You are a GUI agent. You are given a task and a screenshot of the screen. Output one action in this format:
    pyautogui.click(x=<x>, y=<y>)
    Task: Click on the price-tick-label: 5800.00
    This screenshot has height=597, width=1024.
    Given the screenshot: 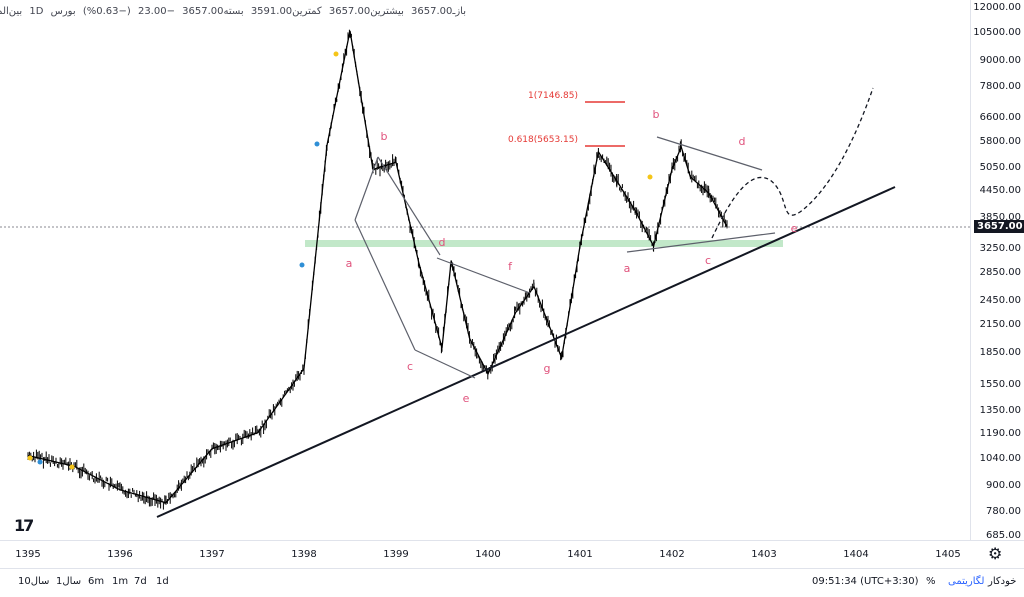 What is the action you would take?
    pyautogui.click(x=1000, y=142)
    